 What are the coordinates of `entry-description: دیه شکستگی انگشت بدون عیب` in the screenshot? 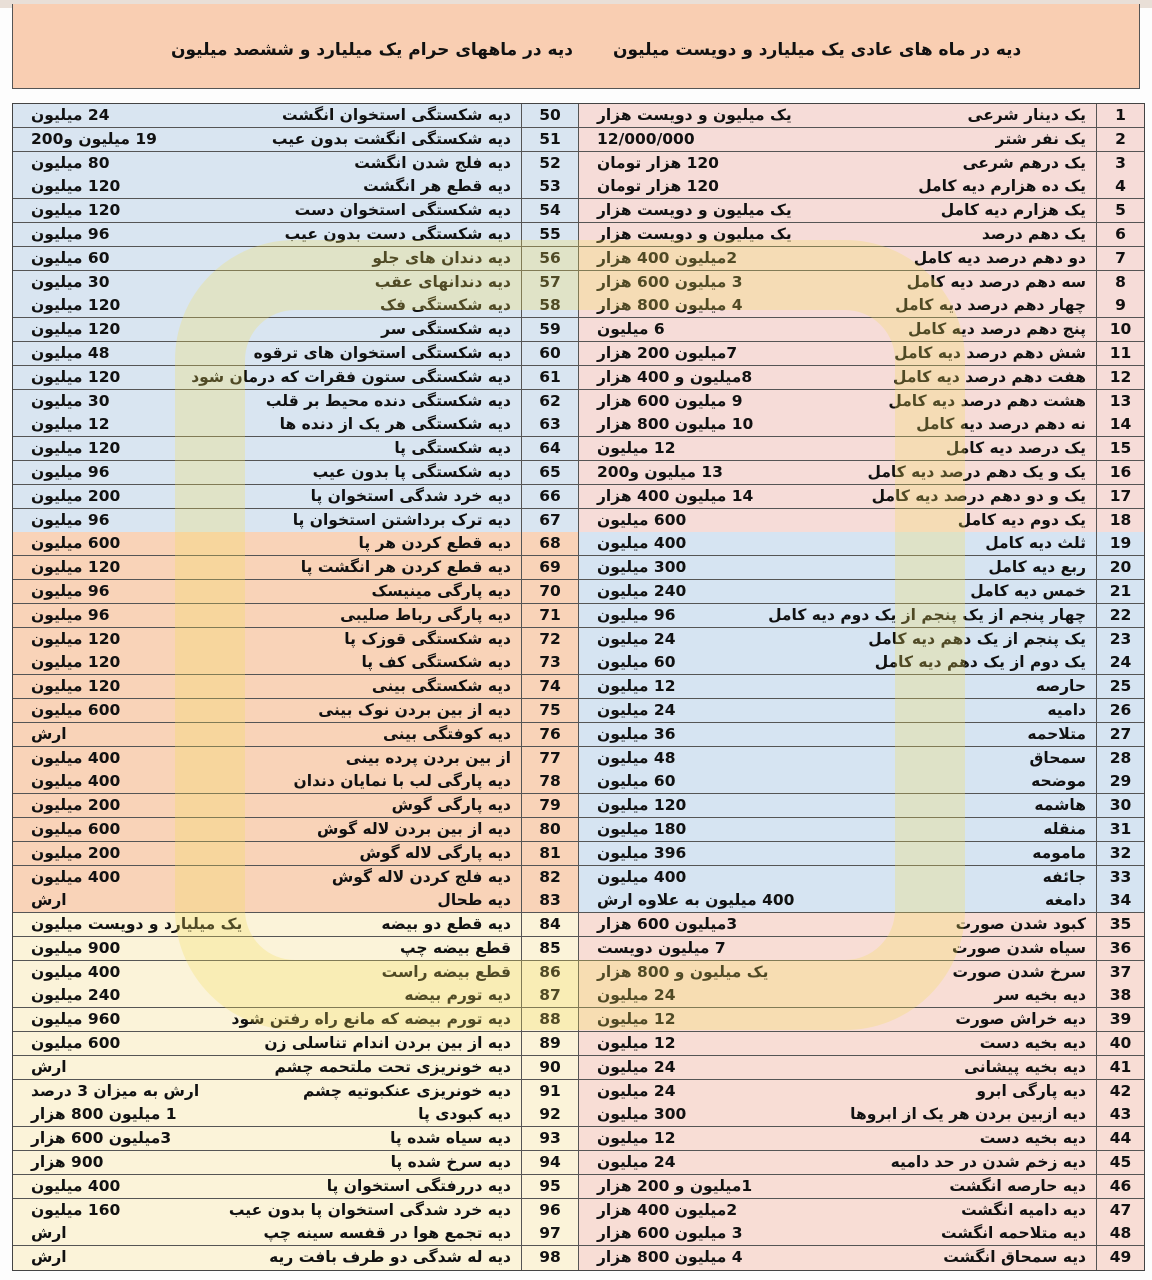 It's located at (391, 138).